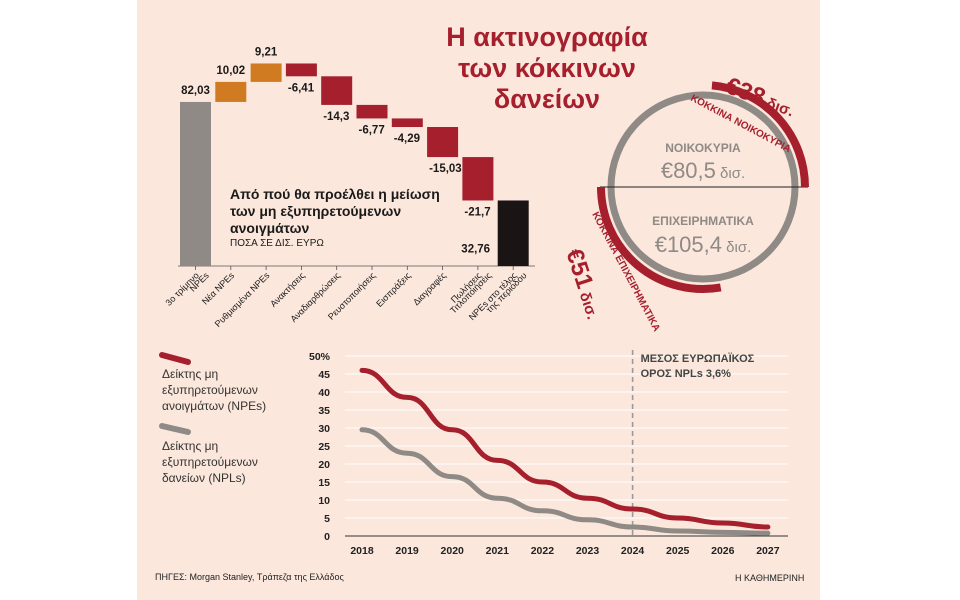 The width and height of the screenshot is (960, 600). What do you see at coordinates (770, 578) in the screenshot?
I see `brand-label: Η ΚΑΘΗΜΕΡΙΝΗ` at bounding box center [770, 578].